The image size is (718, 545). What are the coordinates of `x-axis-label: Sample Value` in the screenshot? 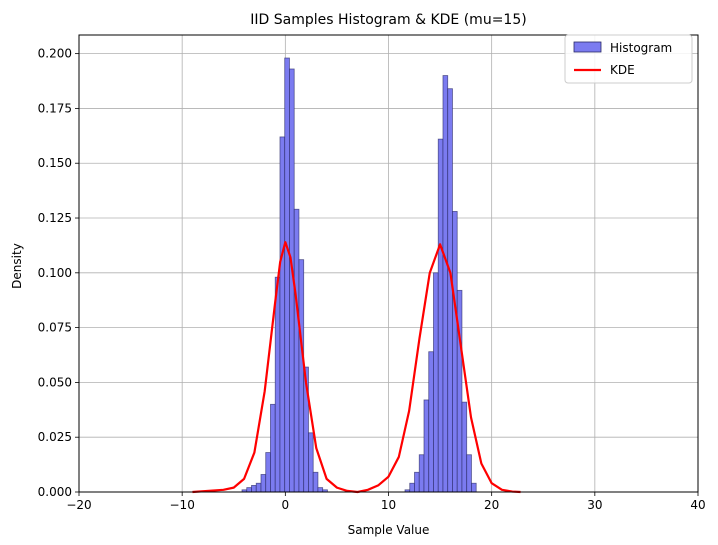 It's located at (389, 530).